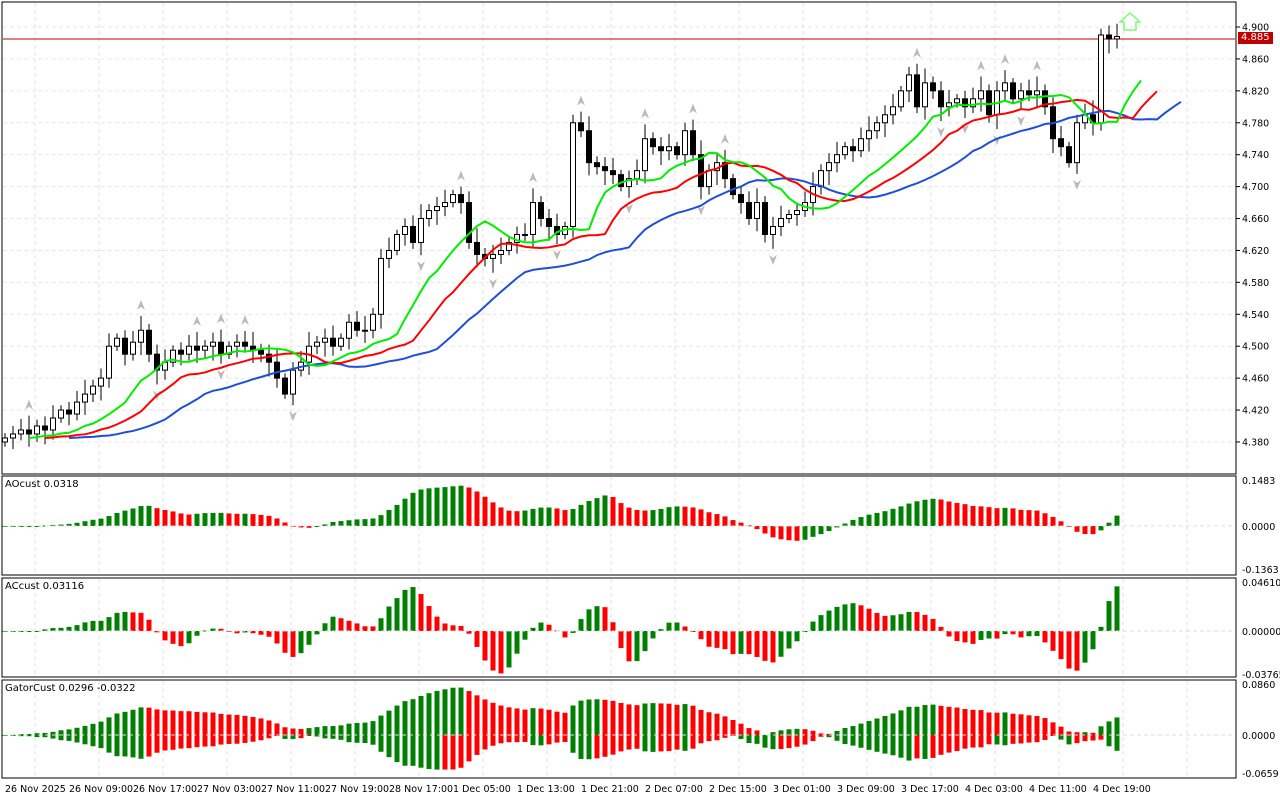 The height and width of the screenshot is (800, 1280). Describe the element at coordinates (1258, 481) in the screenshot. I see `y-tick-label: 0.1483` at that location.